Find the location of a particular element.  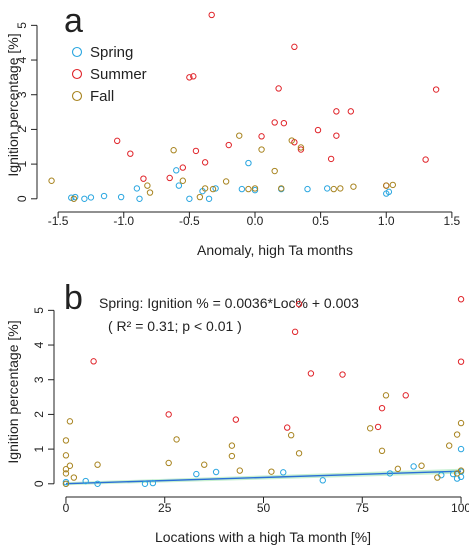

legend-marker-summer is located at coordinates (77, 74).